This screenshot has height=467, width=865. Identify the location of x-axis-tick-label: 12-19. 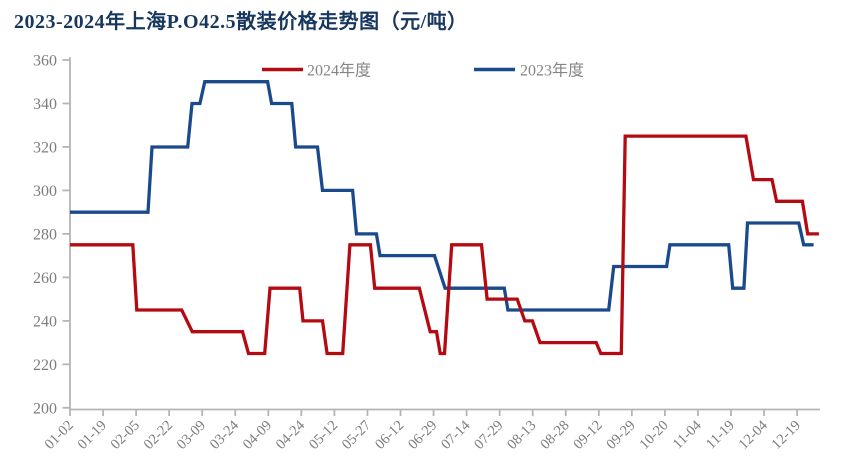
(786, 435).